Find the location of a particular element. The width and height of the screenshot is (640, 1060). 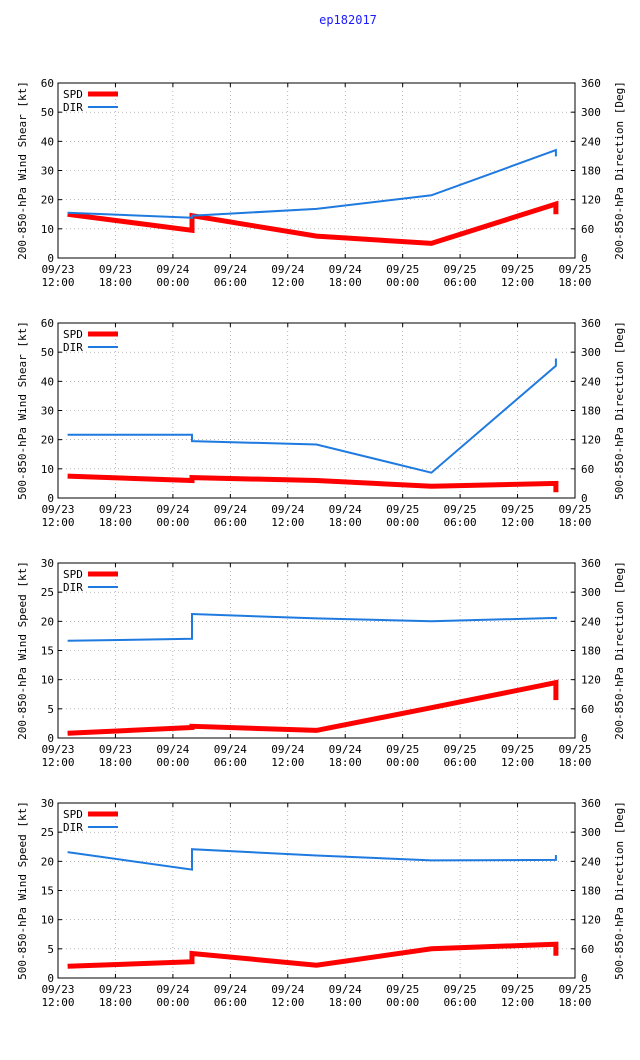

x-tick-label: 09/23 12:00 is located at coordinates (57, 756).